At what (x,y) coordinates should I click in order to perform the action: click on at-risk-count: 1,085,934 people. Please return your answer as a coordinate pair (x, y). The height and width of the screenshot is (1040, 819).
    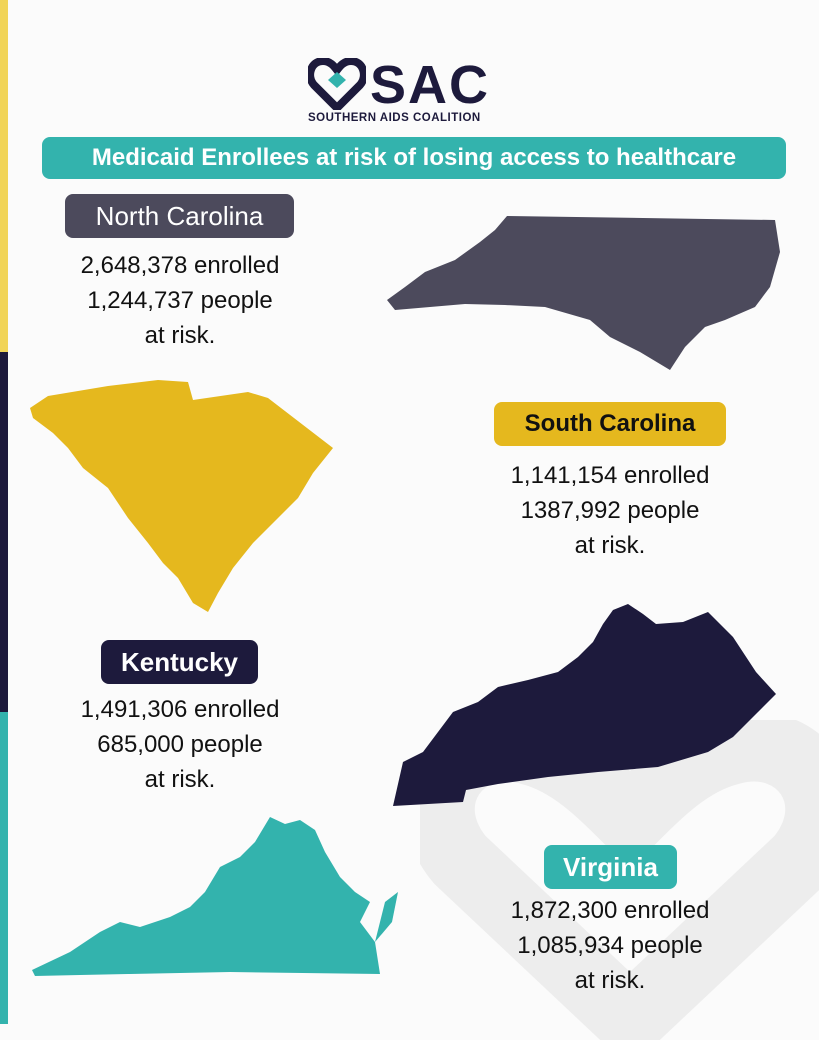
    Looking at the image, I should click on (610, 945).